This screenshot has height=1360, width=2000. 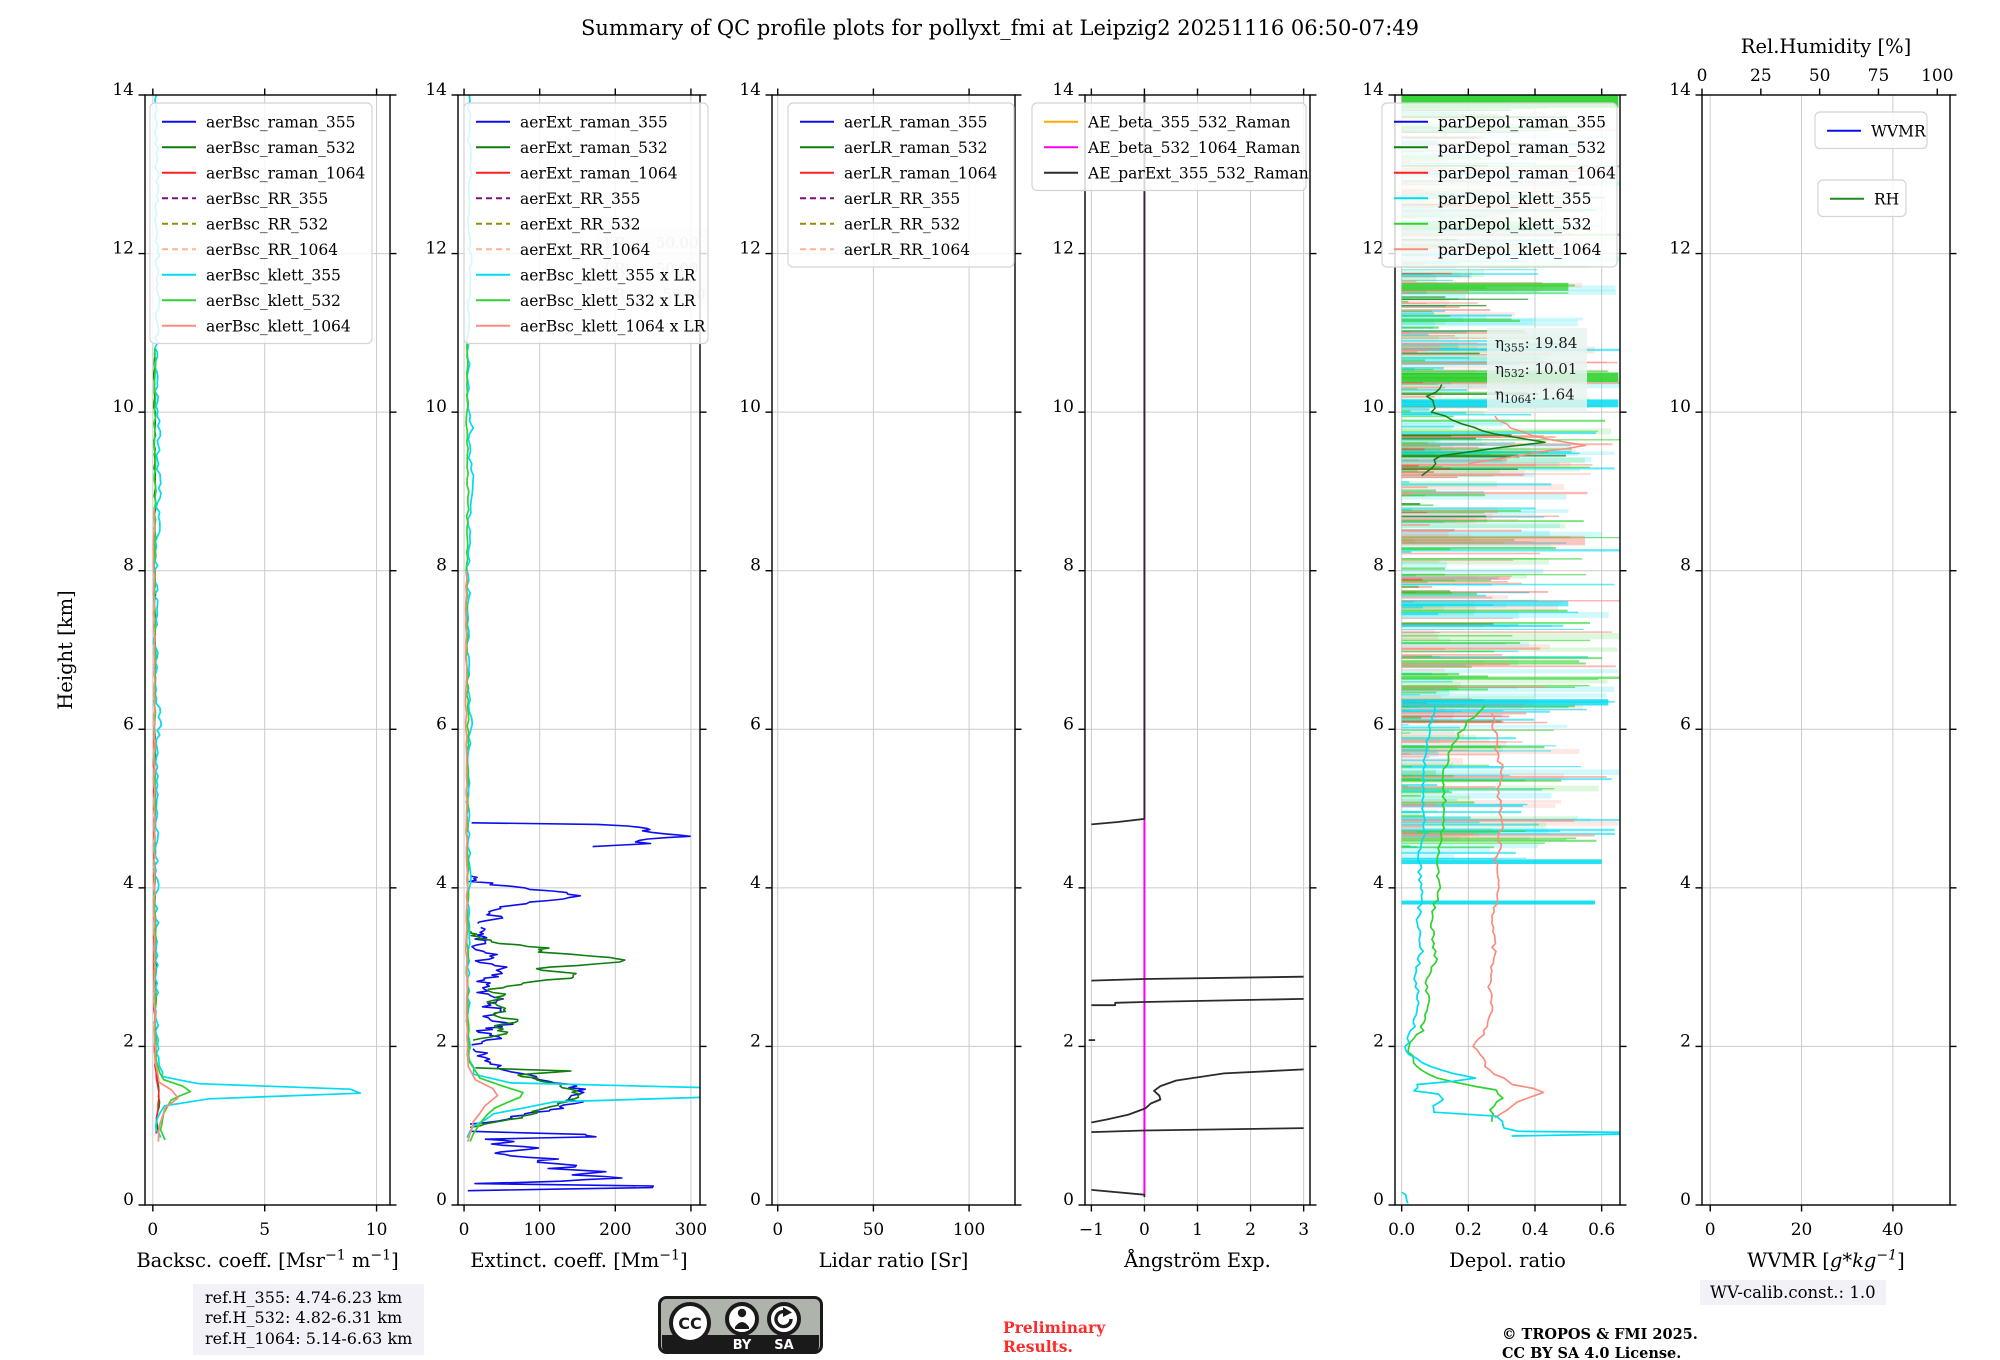 I want to click on series-aerBsc_klett_1064_xLR, so click(x=481, y=856).